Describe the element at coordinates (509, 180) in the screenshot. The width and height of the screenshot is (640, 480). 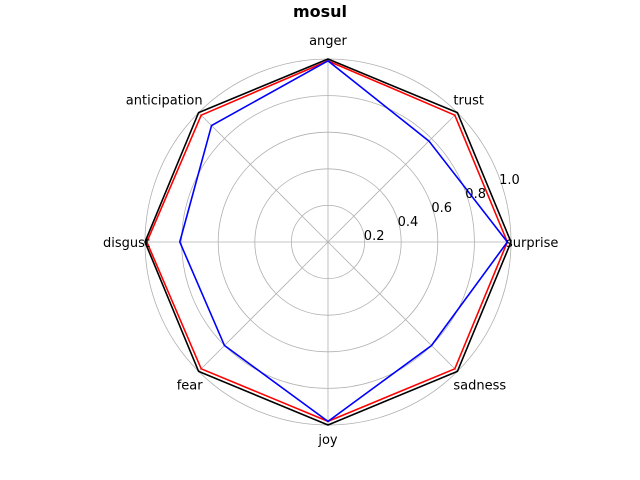
I see `rtick-label-1.0: 1.0` at that location.